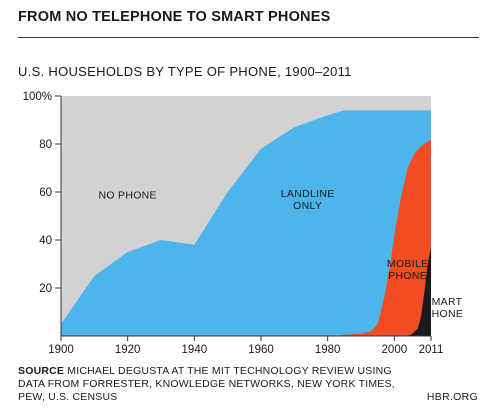 Image resolution: width=493 pixels, height=417 pixels. What do you see at coordinates (384, 237) in the screenshot?
I see `area-mobile-phone` at bounding box center [384, 237].